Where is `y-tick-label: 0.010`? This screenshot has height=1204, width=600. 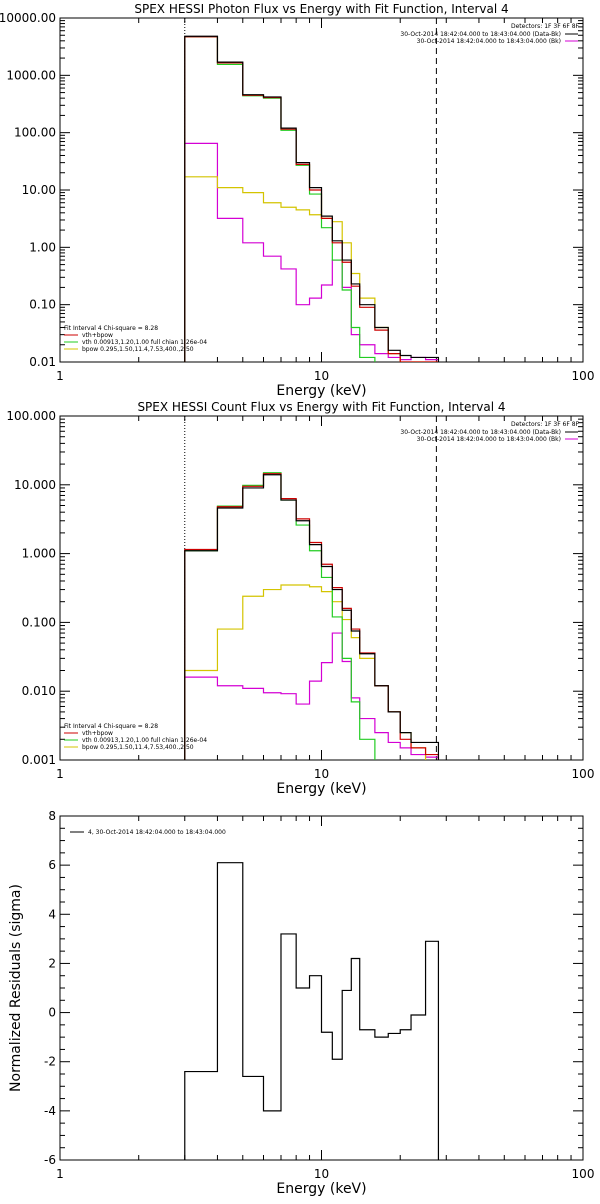 y-tick-label: 0.010 is located at coordinates (39, 691).